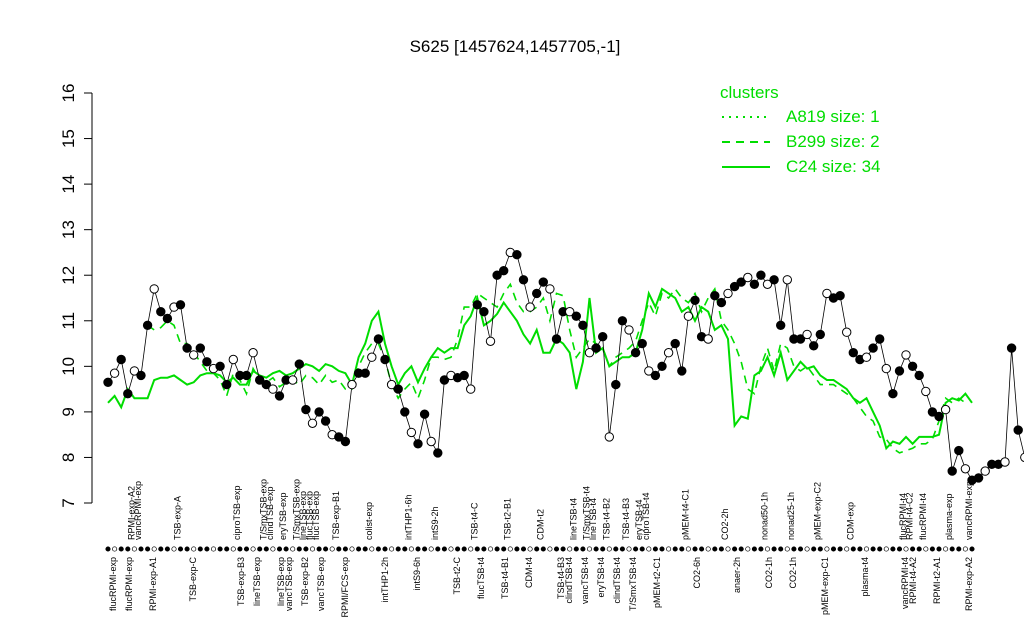 Image resolution: width=1024 pixels, height=640 pixels. What do you see at coordinates (749, 92) in the screenshot?
I see `legend-title: clusters` at bounding box center [749, 92].